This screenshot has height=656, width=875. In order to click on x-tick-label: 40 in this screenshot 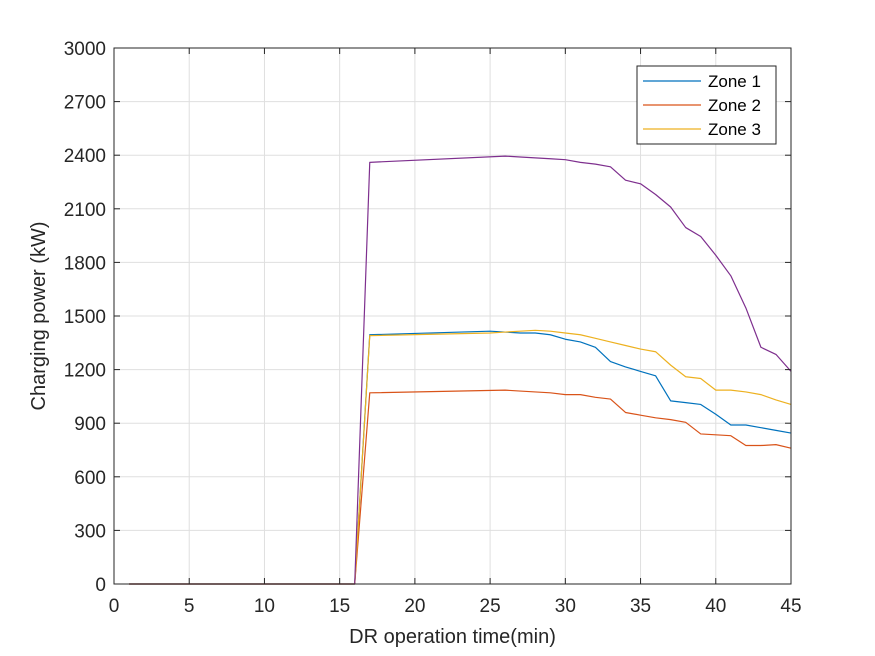, I will do `click(715, 606)`.